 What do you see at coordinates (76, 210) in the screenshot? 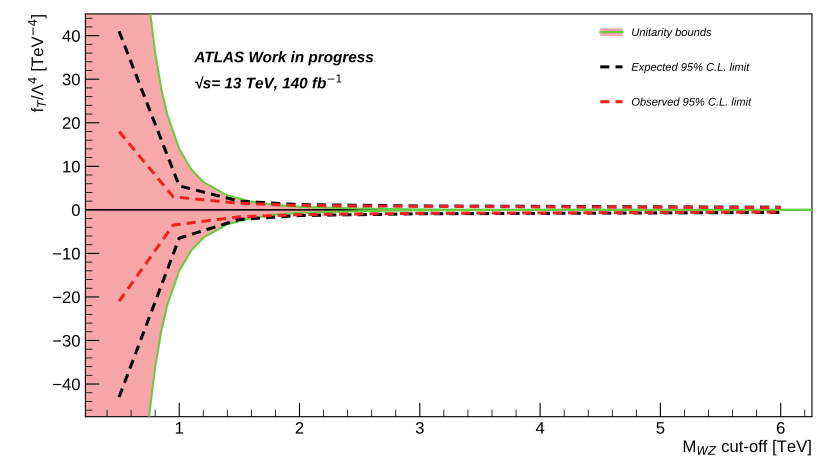
I see `y-tick-label: 0` at bounding box center [76, 210].